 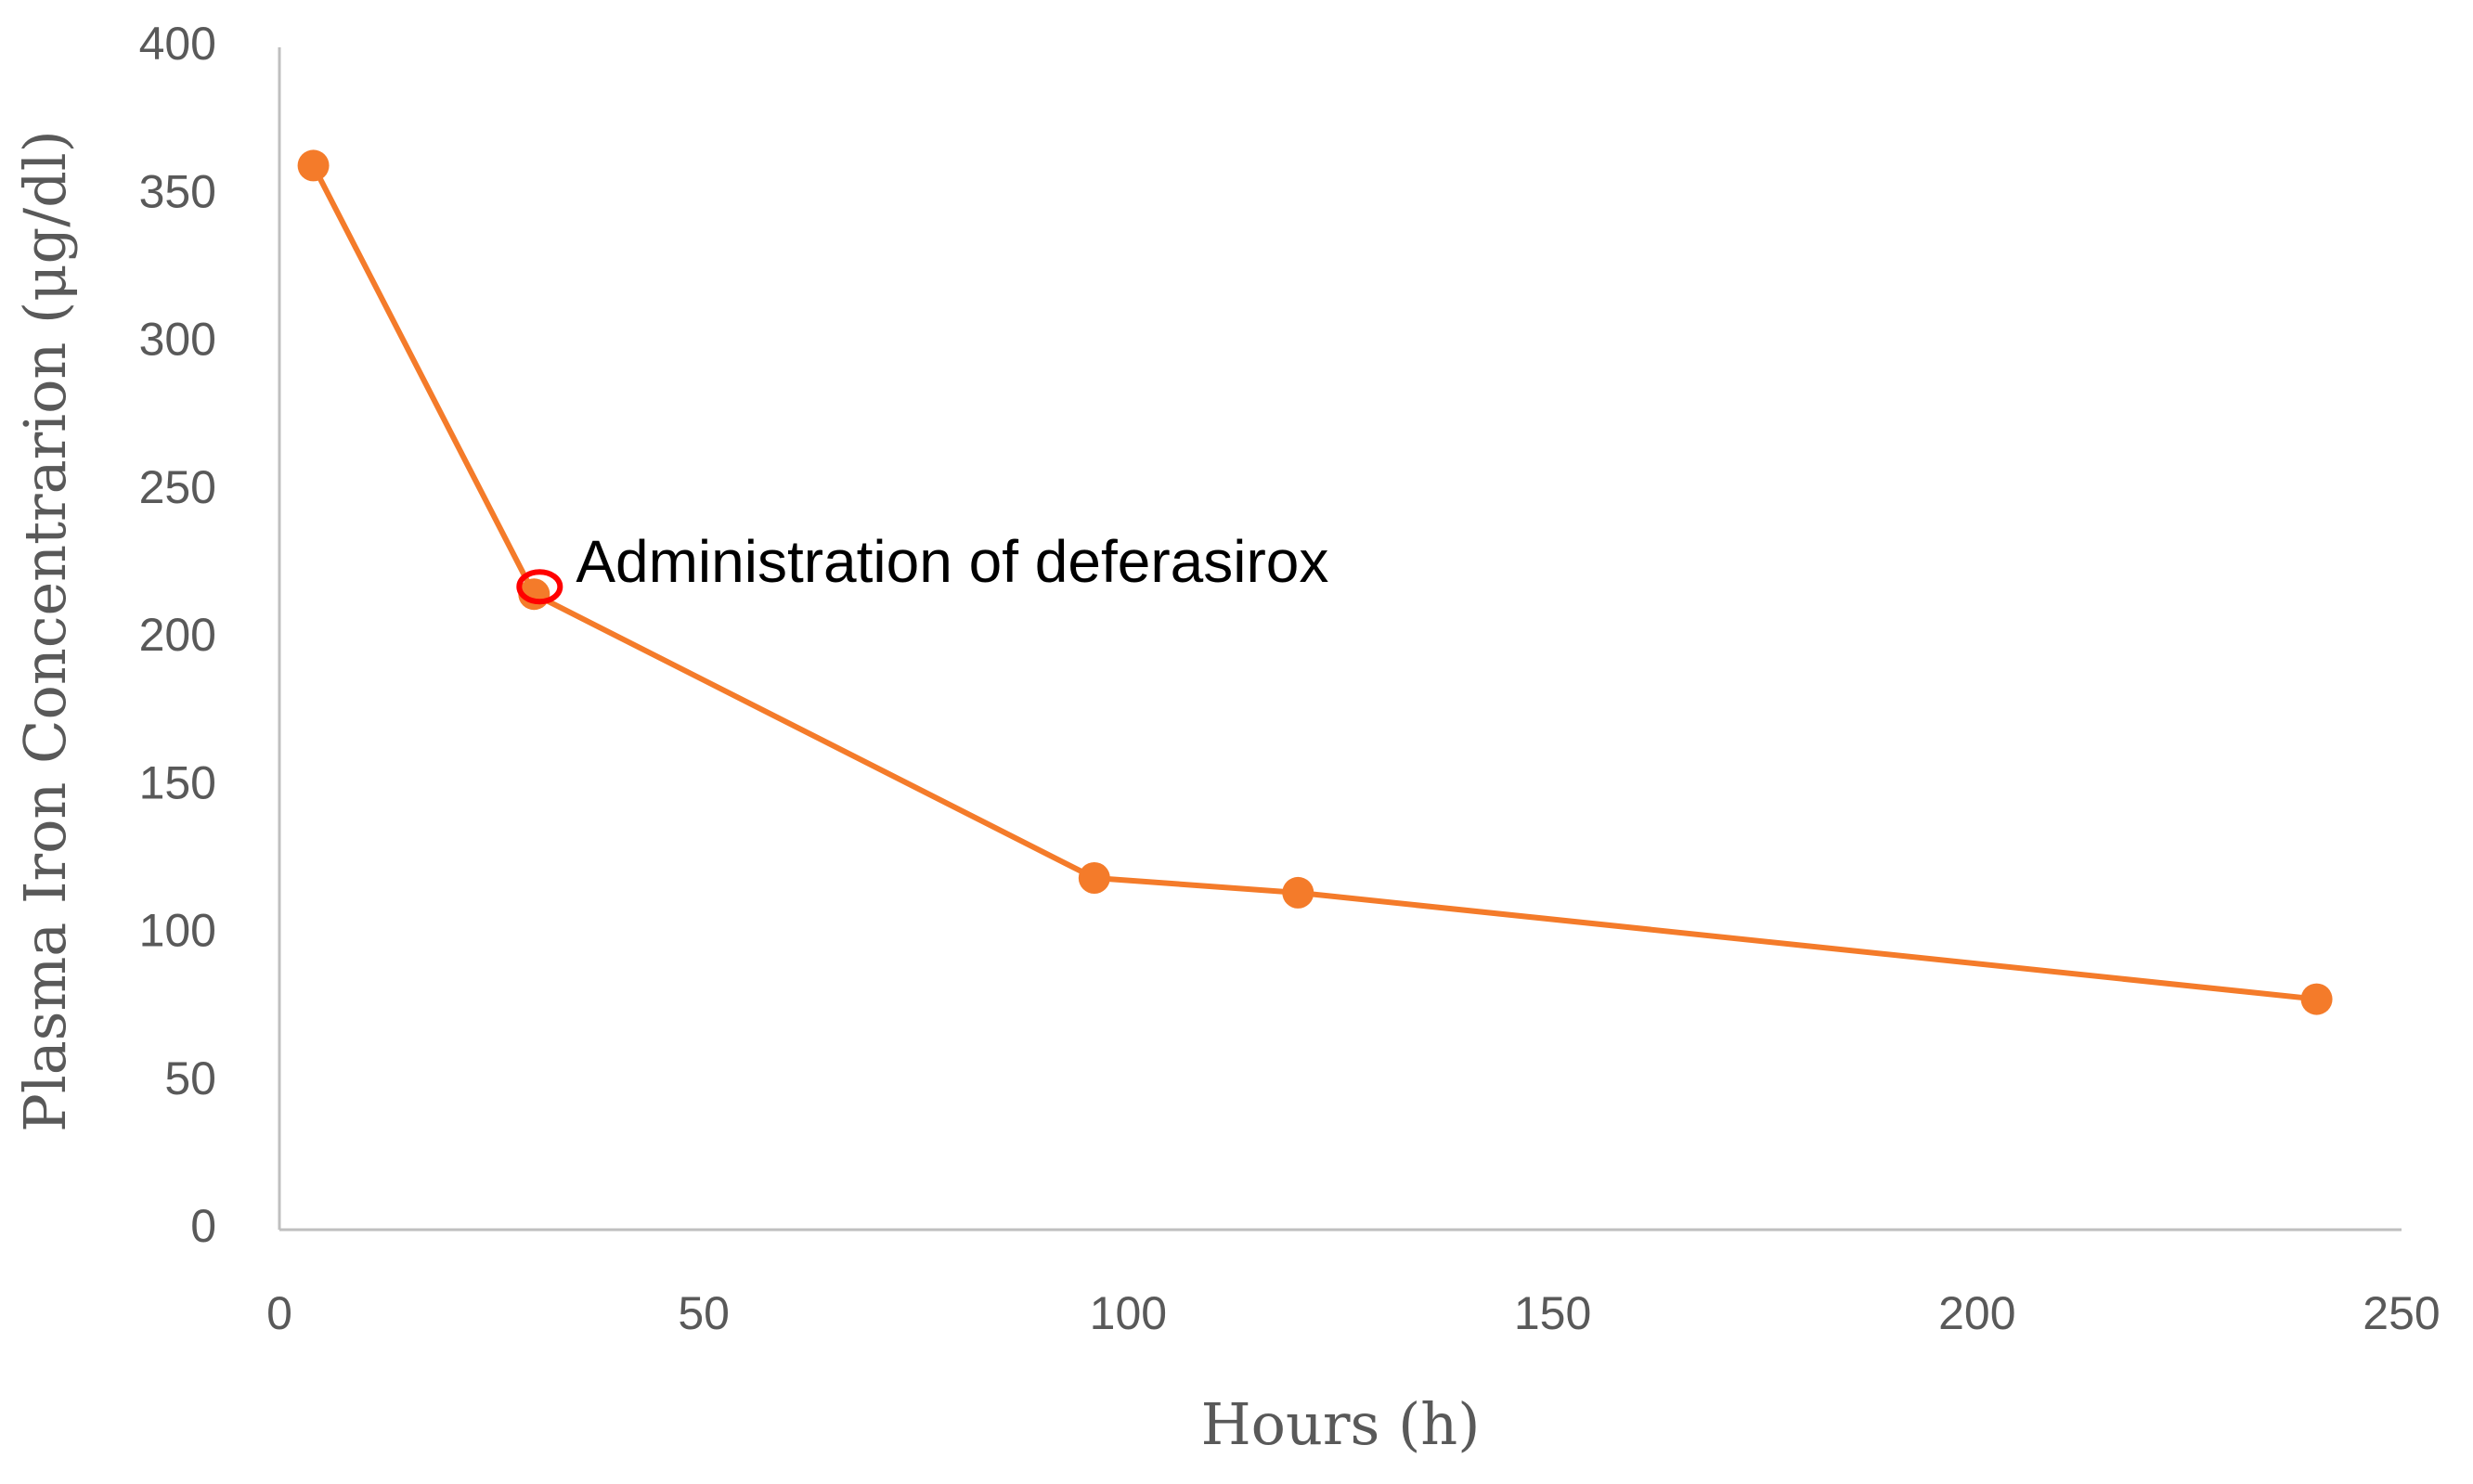 I want to click on y-axis-title: Plasma Iron Concentrarion (μg/dl), so click(x=45, y=631).